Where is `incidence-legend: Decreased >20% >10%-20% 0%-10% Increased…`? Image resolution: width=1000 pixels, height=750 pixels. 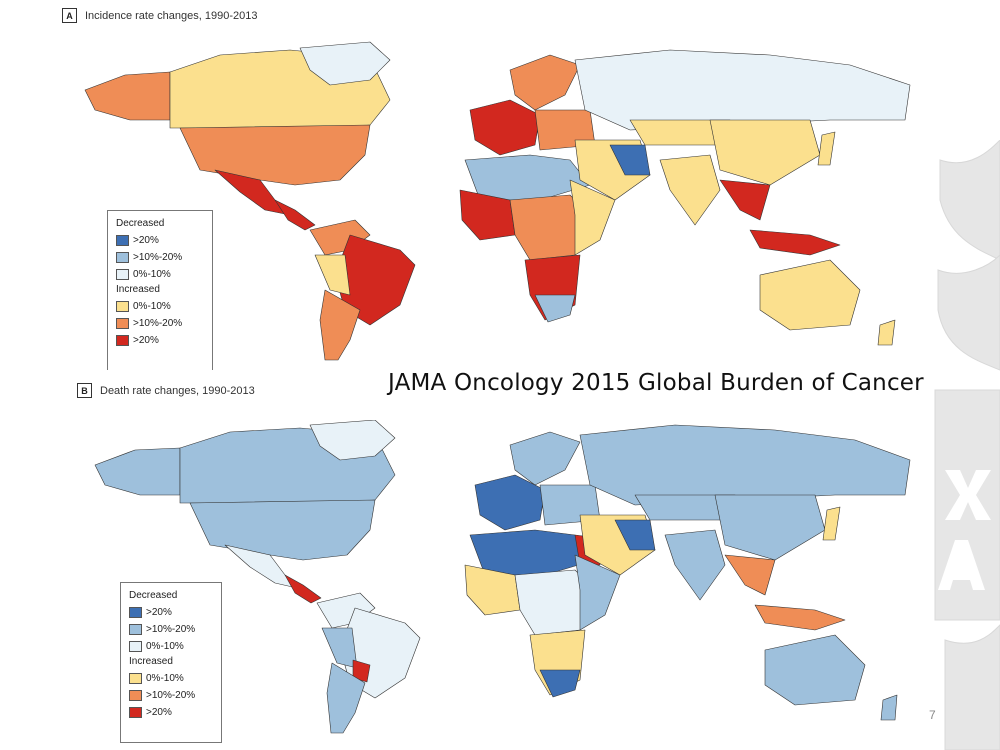
incidence-legend: Decreased >20% >10%-20% 0%-10% Increased… is located at coordinates (160, 290).